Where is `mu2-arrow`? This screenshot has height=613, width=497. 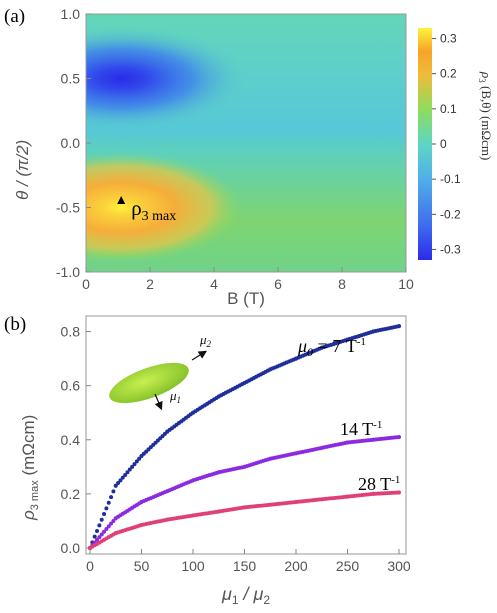 mu2-arrow is located at coordinates (199, 355).